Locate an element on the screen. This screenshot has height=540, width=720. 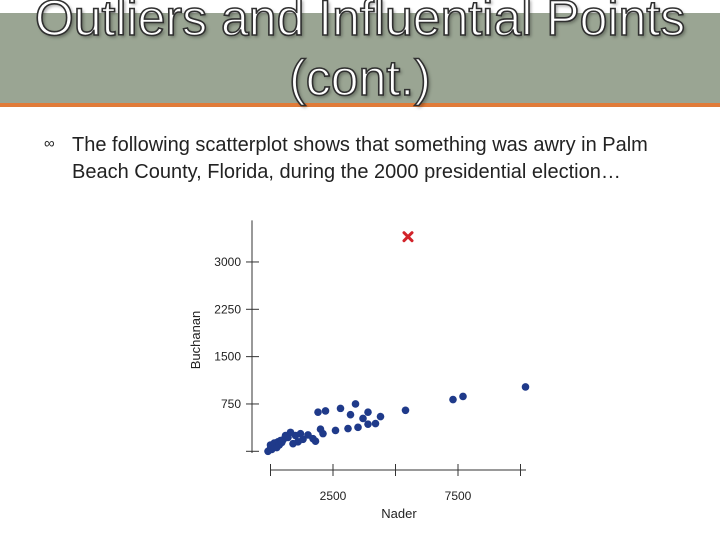
y-tick-label: 1500 is located at coordinates (227, 357).